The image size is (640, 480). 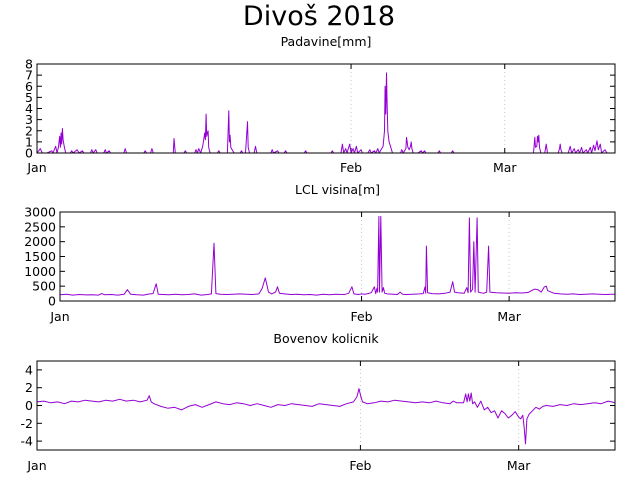 What do you see at coordinates (40, 241) in the screenshot?
I see `y-tick-label: 2000` at bounding box center [40, 241].